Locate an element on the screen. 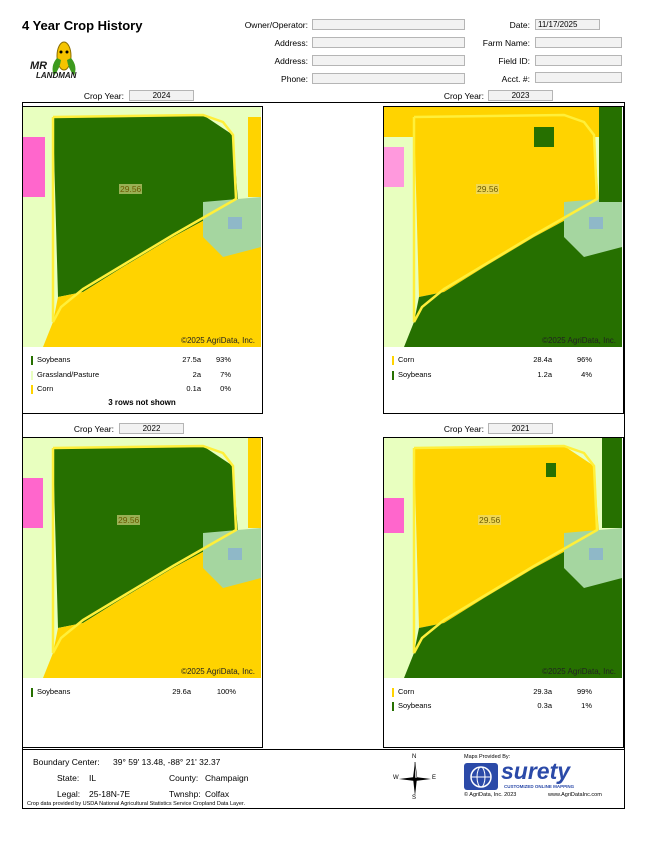 This screenshot has width=650, height=841. compass-e: E is located at coordinates (434, 778).